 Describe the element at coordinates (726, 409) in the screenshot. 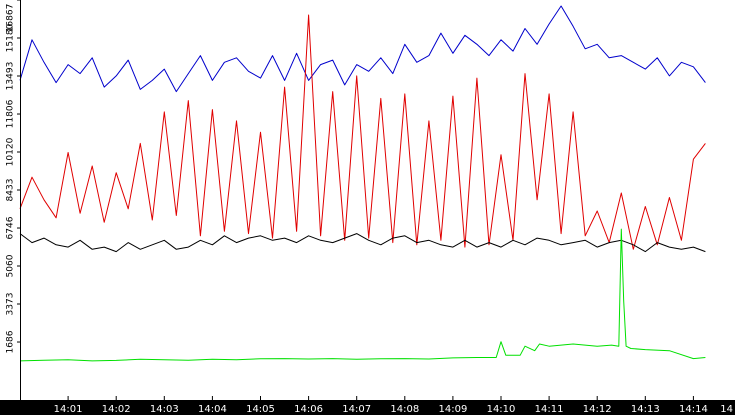

I see `x-tick-label: 14` at that location.